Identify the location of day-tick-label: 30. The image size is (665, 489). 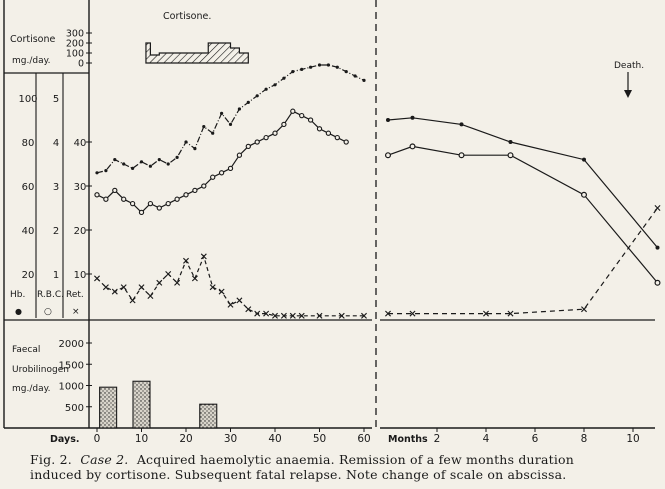
(230, 439).